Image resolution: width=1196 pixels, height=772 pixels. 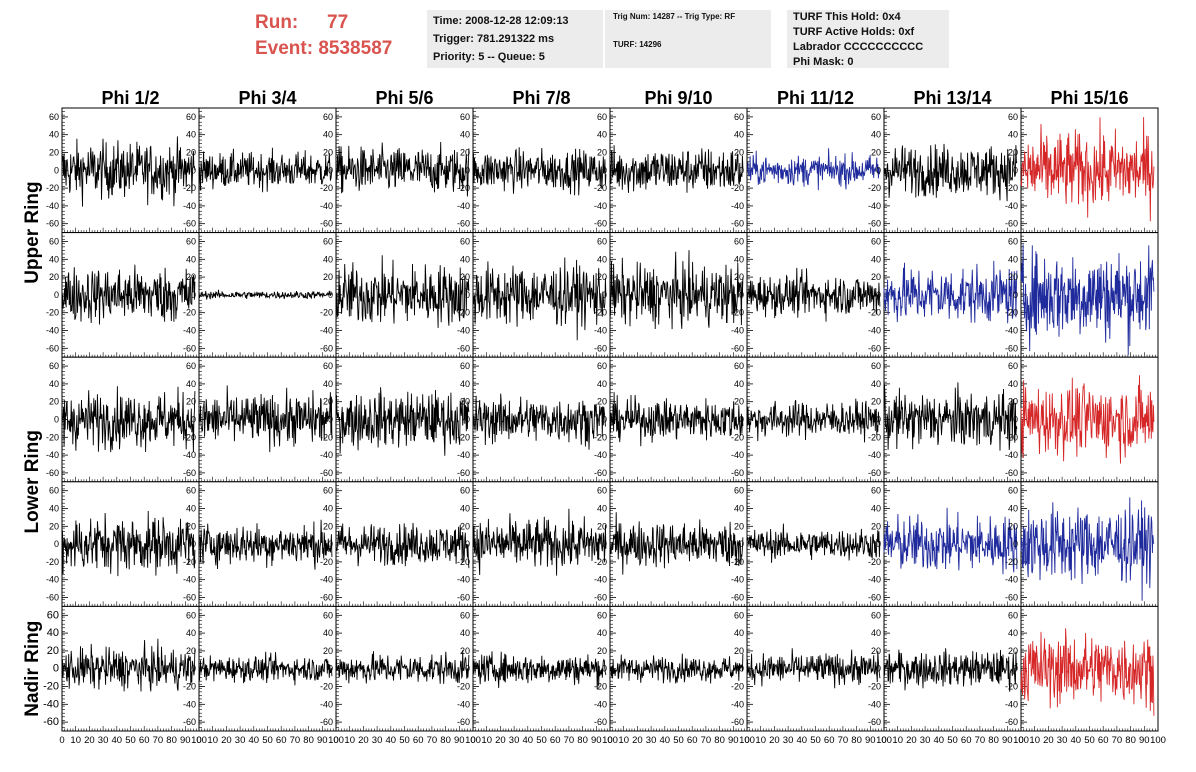 What do you see at coordinates (952, 98) in the screenshot?
I see `column-title: Phi 13/14` at bounding box center [952, 98].